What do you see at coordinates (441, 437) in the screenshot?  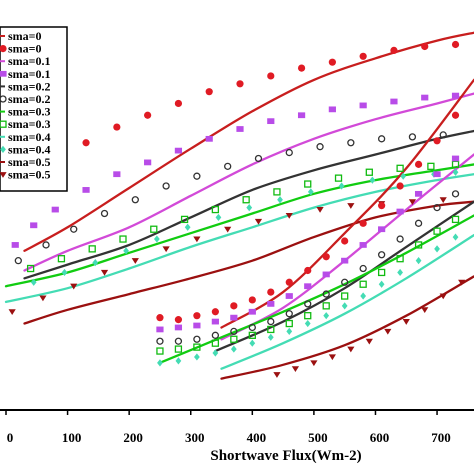 I see `x-tick-label: 700` at bounding box center [441, 437].